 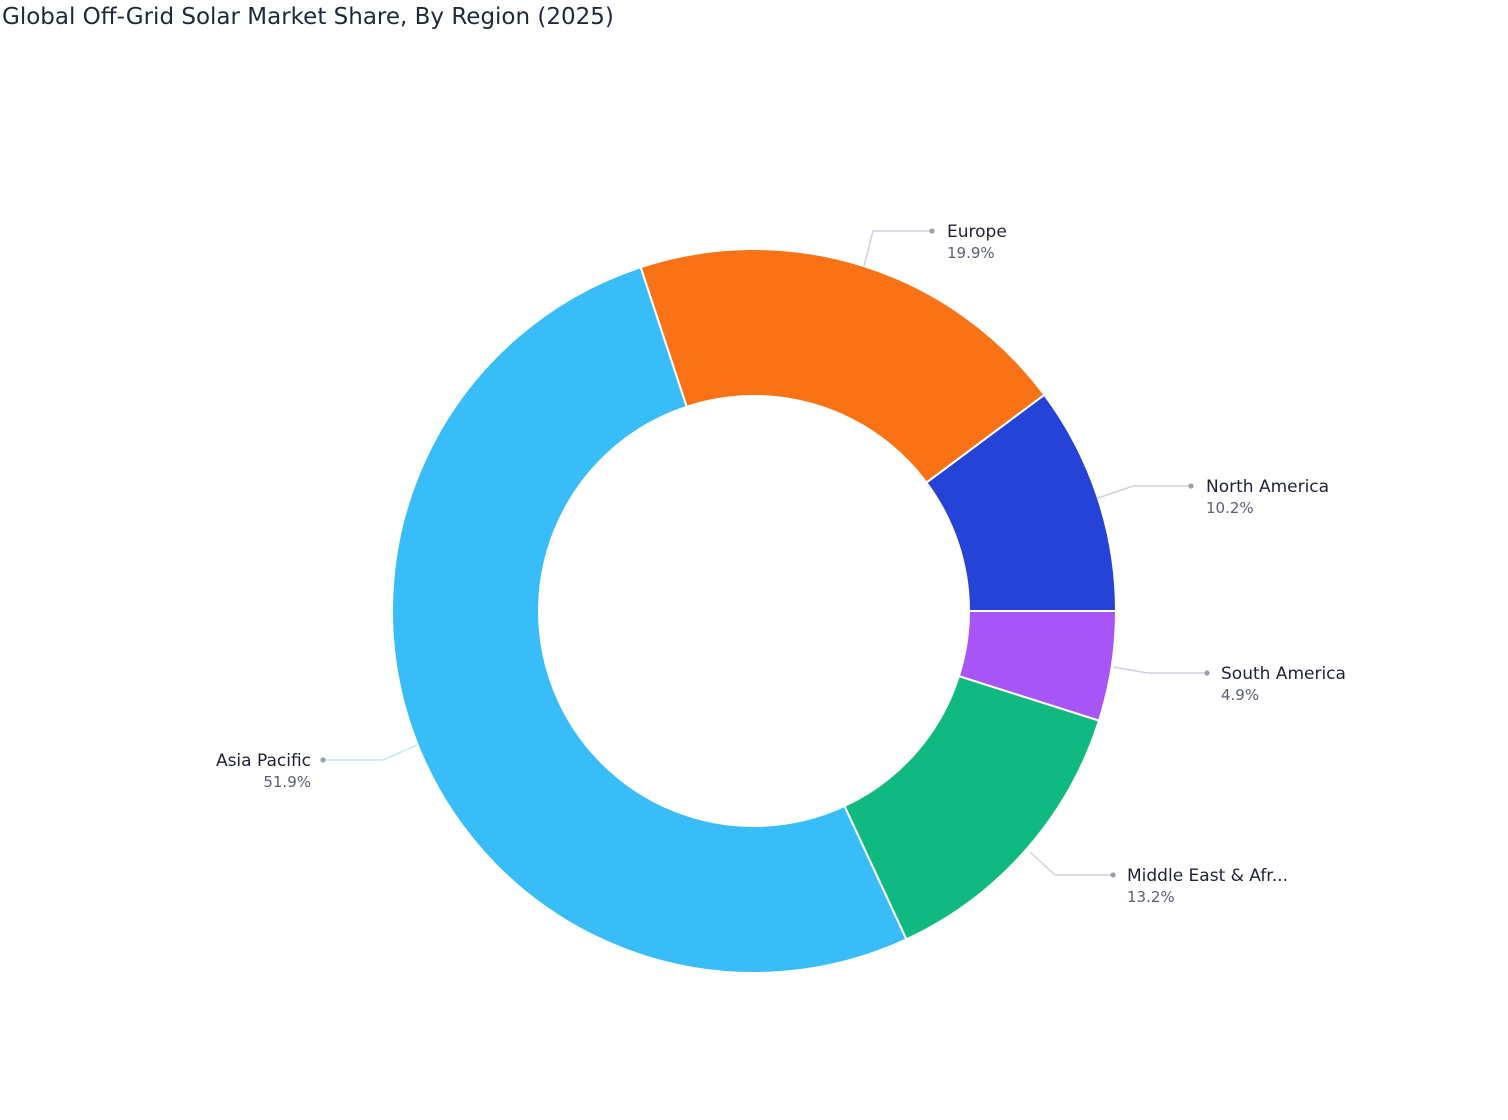 I want to click on label-percent: 19.9%, so click(x=971, y=253).